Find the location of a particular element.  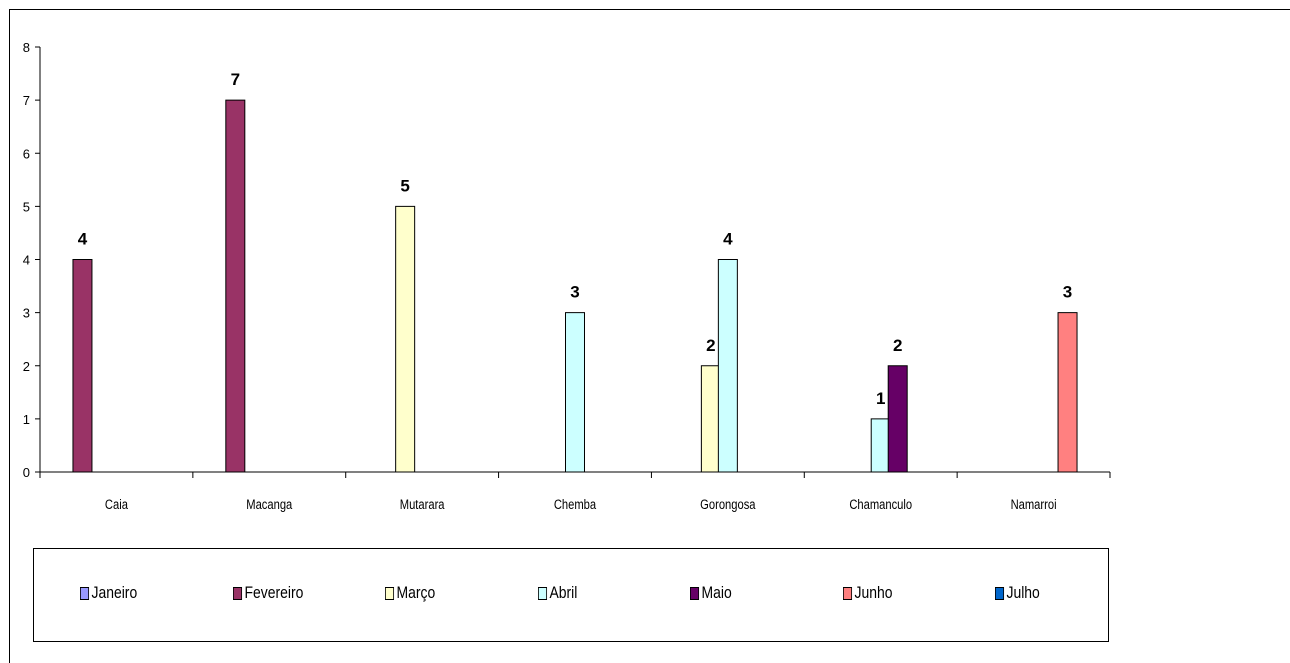

data-label: 1 is located at coordinates (880, 398).